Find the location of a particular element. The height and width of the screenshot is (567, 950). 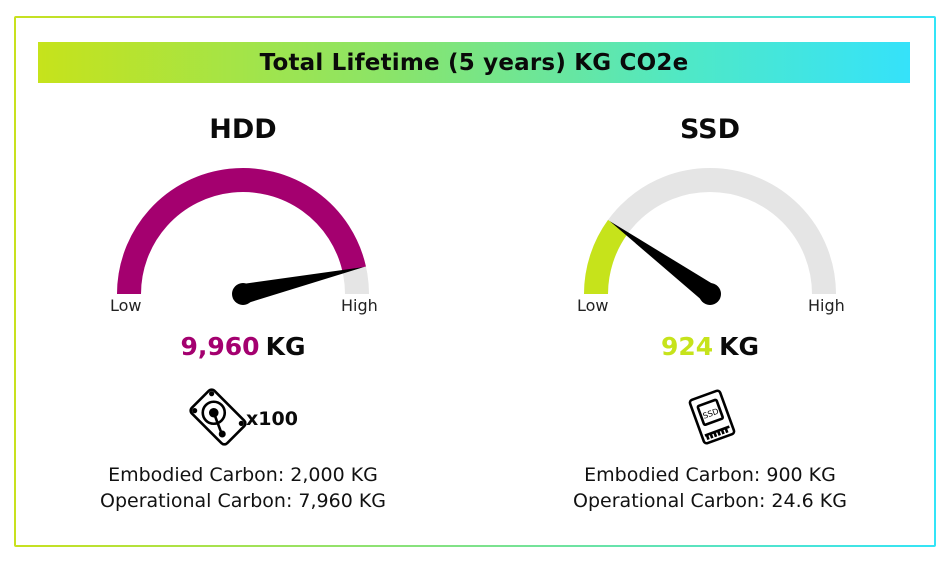

ssd-gauge is located at coordinates (710, 236).